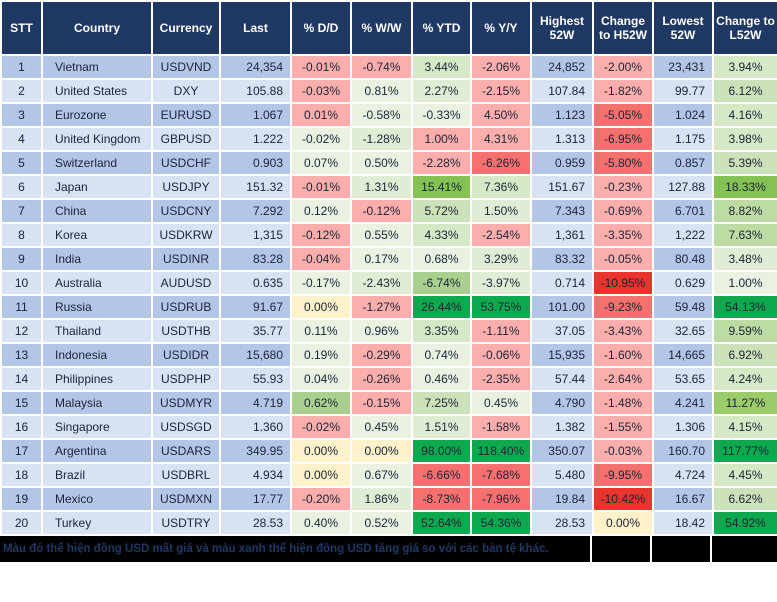 The width and height of the screenshot is (777, 602). I want to click on cell-pct-dd: -0.12%, so click(321, 235).